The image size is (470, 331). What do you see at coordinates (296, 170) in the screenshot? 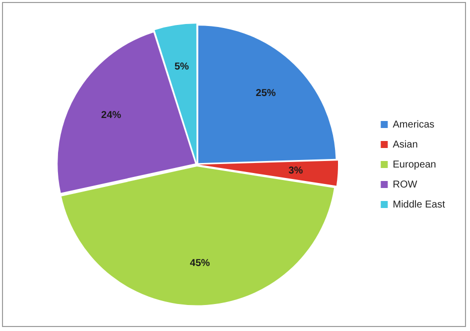
I see `data-label: 3%` at bounding box center [296, 170].